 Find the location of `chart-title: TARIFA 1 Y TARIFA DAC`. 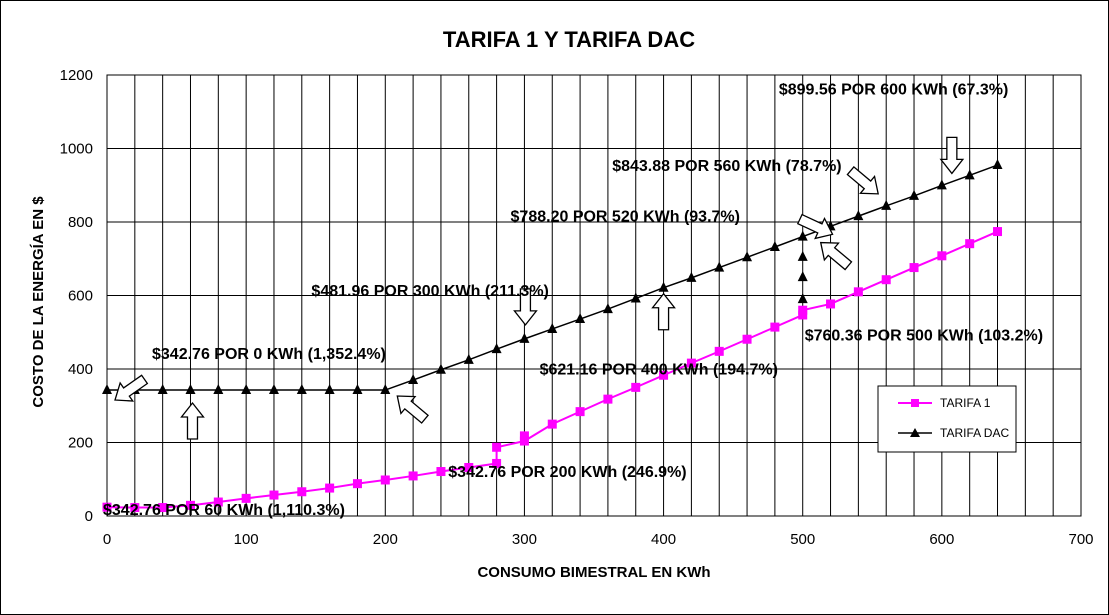

chart-title: TARIFA 1 Y TARIFA DAC is located at coordinates (569, 39).